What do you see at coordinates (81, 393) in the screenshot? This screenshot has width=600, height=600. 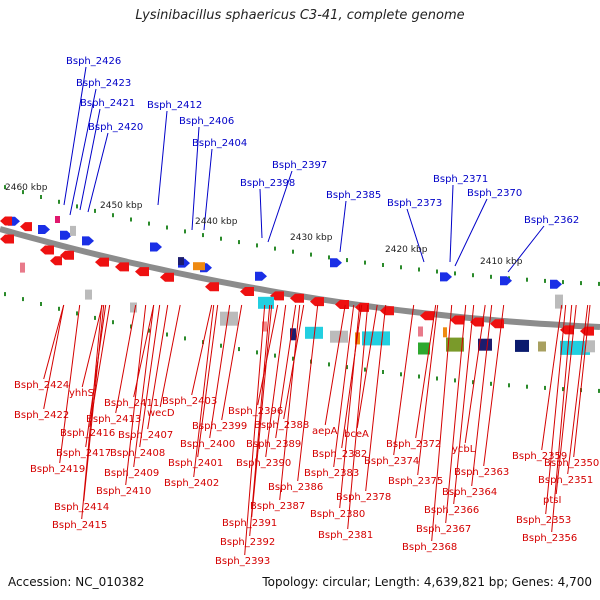 I see `gene-label: yhhS` at bounding box center [81, 393].